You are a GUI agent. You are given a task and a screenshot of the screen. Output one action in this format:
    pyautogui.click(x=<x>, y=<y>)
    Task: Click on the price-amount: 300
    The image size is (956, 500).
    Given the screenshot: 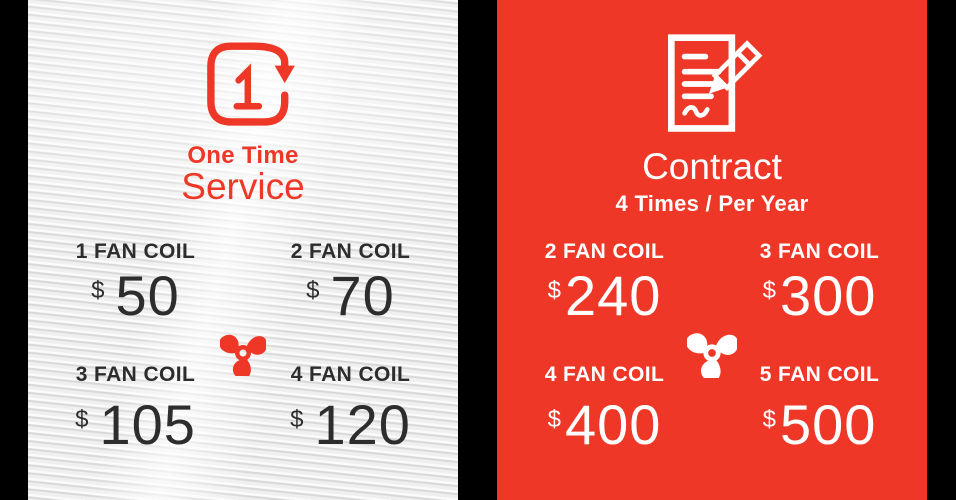 What is the action you would take?
    pyautogui.click(x=828, y=295)
    